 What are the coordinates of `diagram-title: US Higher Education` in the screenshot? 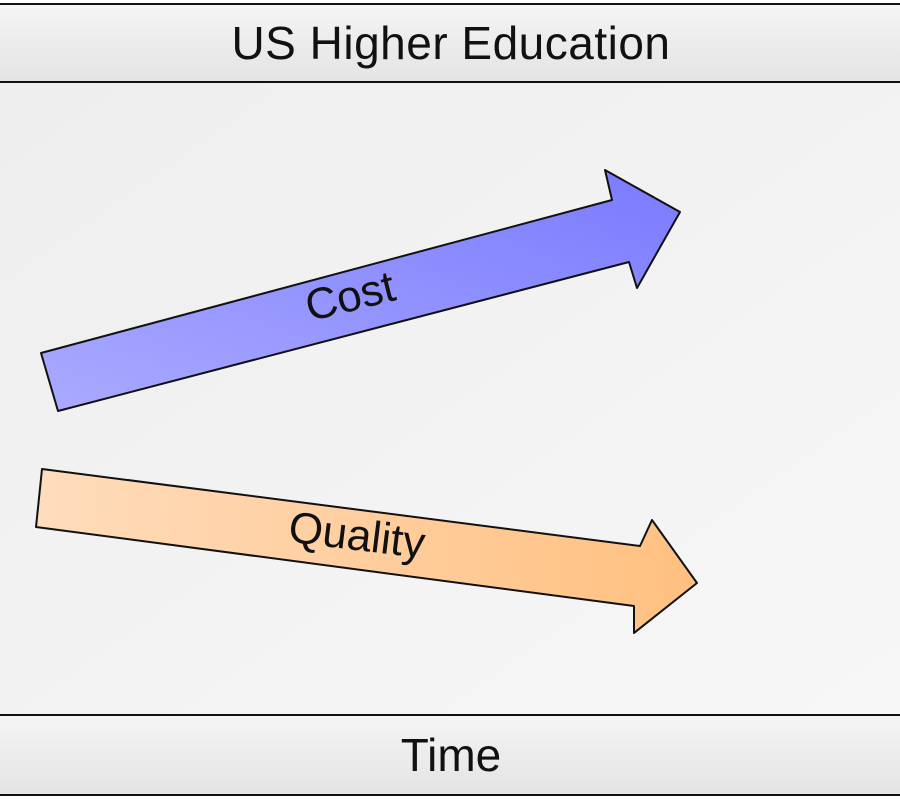 It's located at (451, 43).